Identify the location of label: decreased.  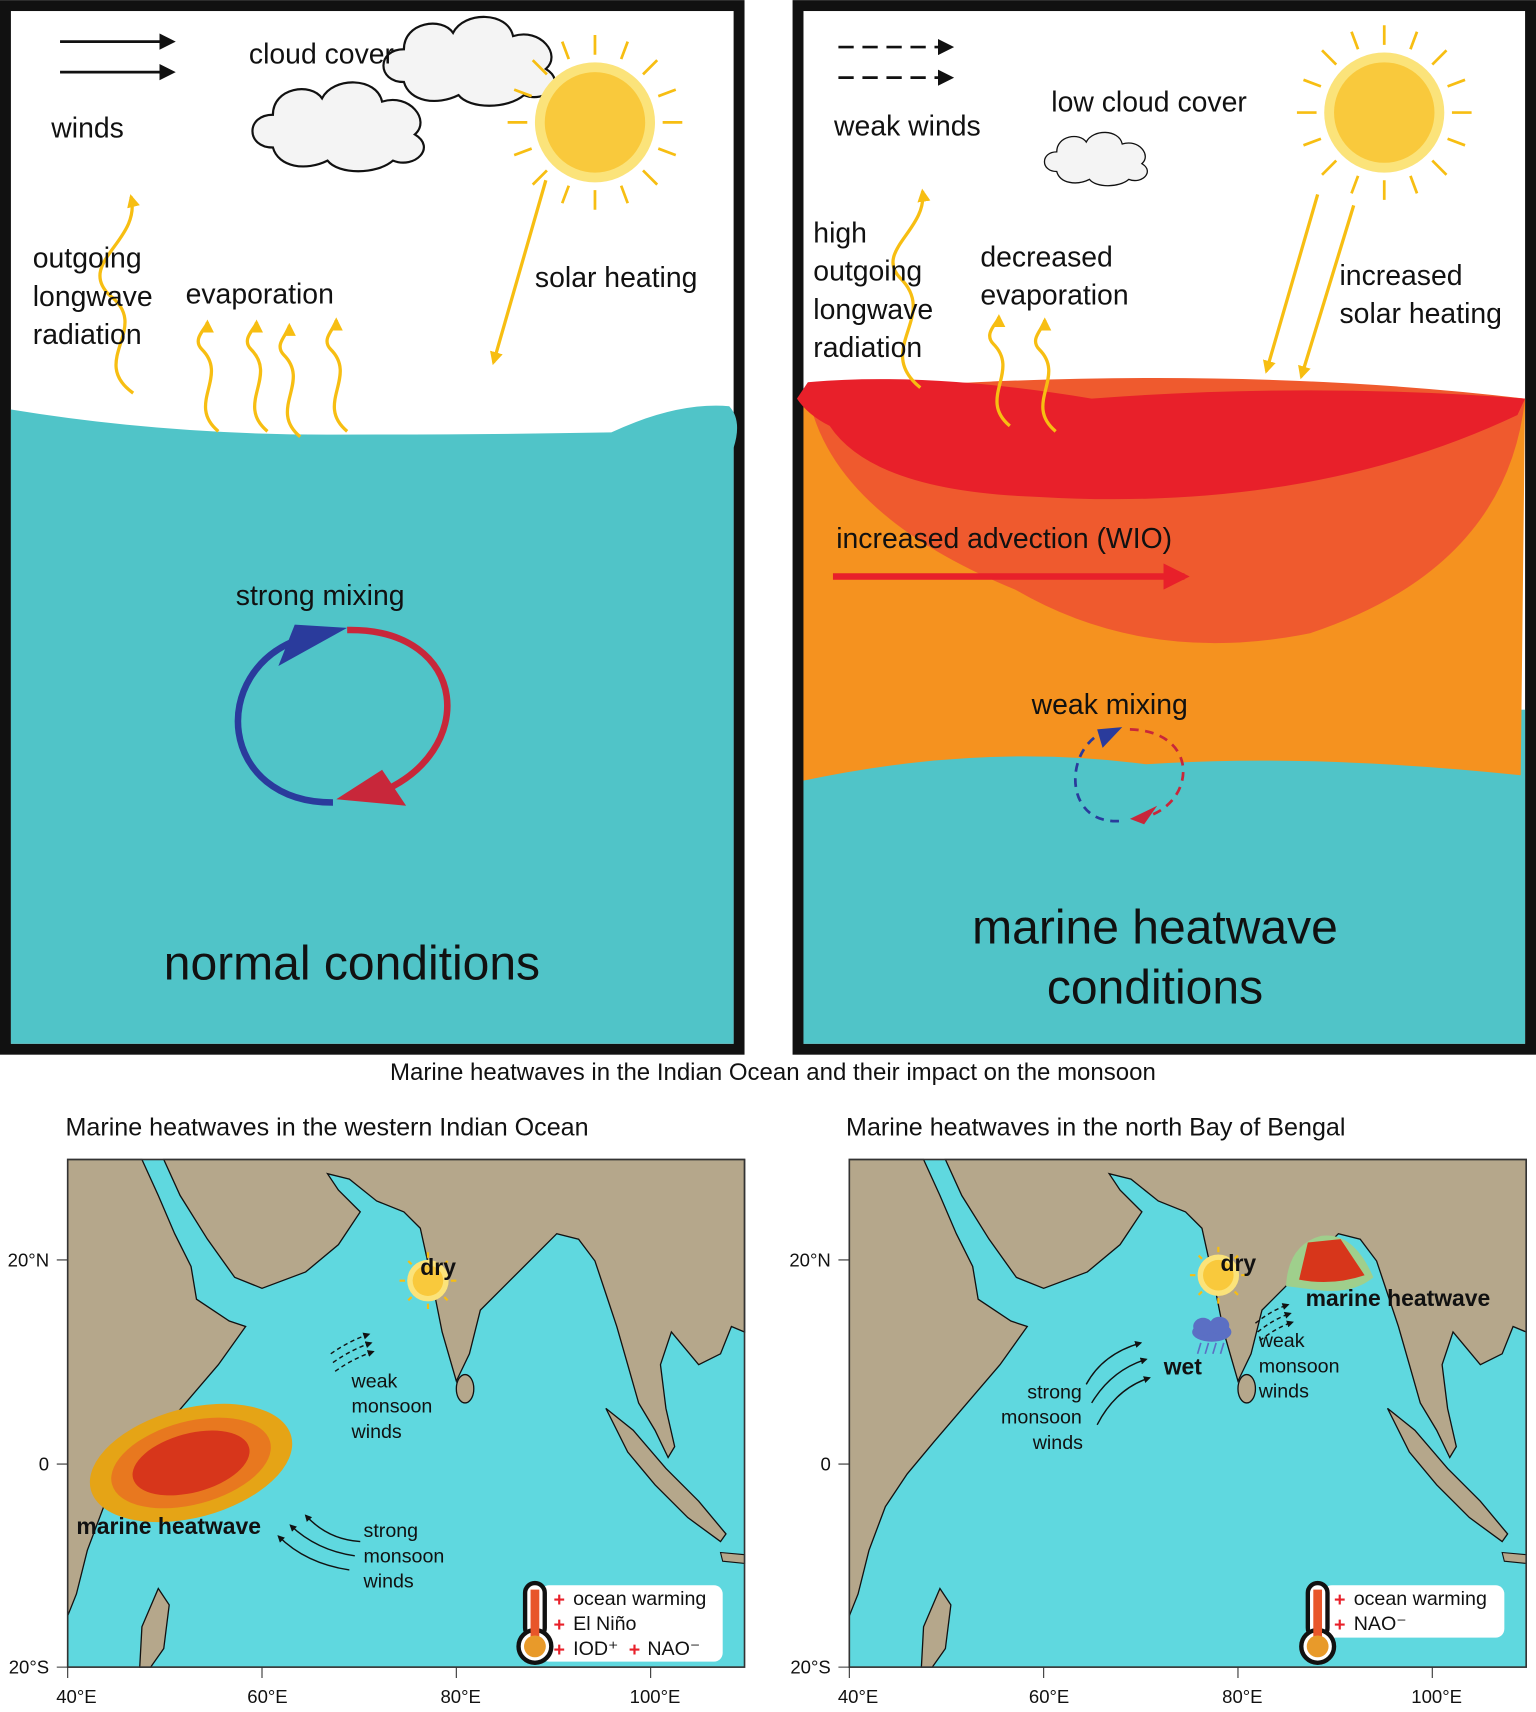
(1046, 257).